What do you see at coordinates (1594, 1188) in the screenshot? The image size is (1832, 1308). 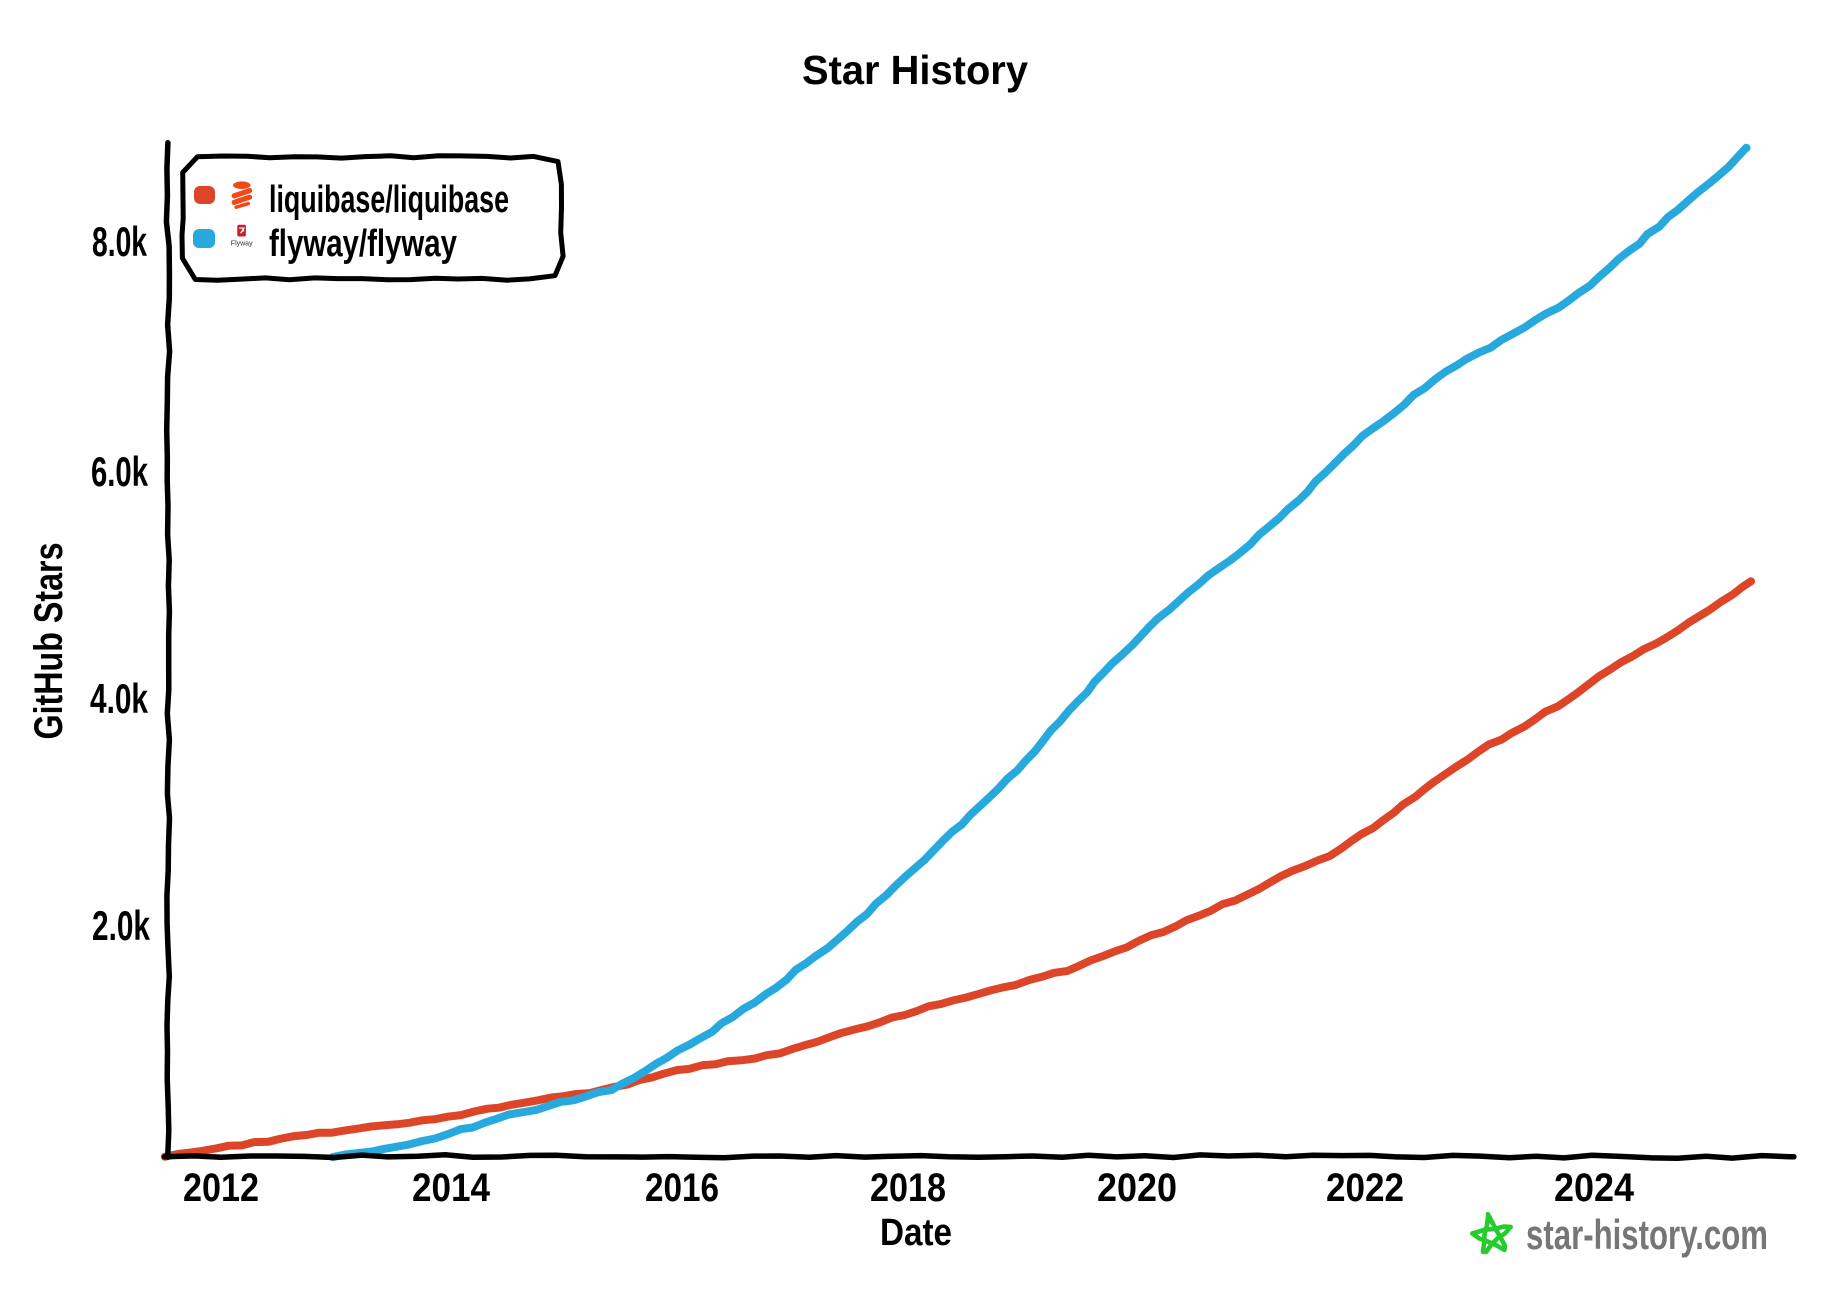 I see `svg-text: 2024` at bounding box center [1594, 1188].